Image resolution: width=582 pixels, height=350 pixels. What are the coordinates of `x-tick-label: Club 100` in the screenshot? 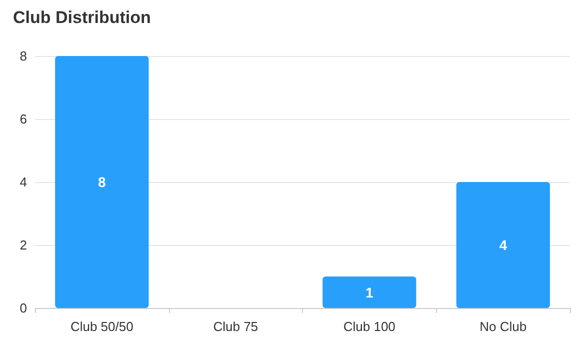 It's located at (369, 326).